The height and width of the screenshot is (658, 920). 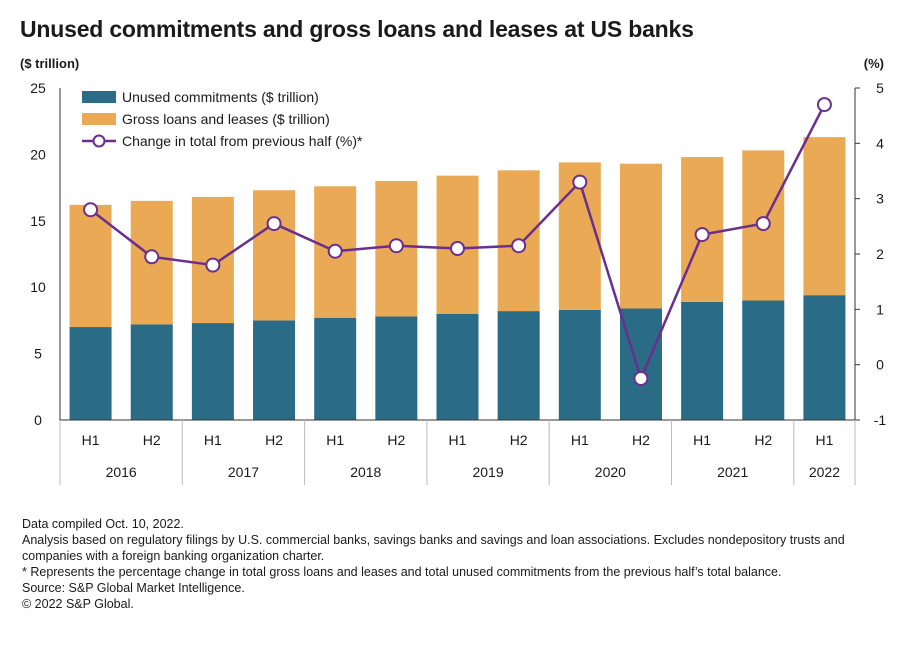 What do you see at coordinates (873, 63) in the screenshot?
I see `right-axis-unit: (%)` at bounding box center [873, 63].